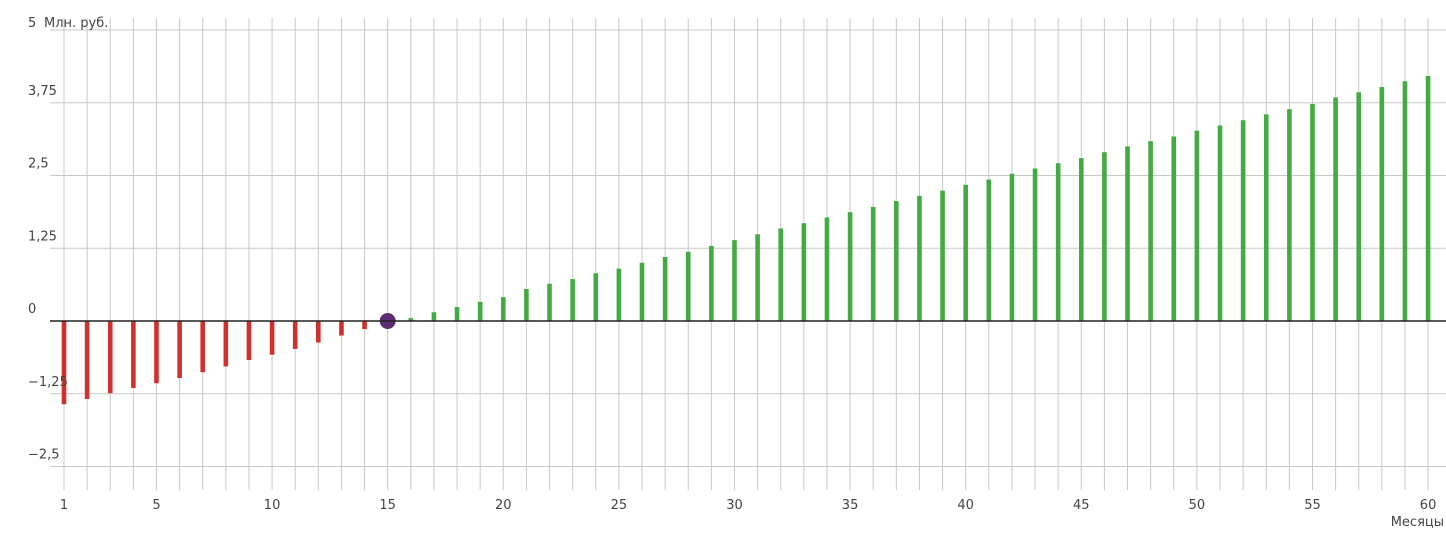  What do you see at coordinates (1197, 505) in the screenshot?
I see `x-tick-label: 50` at bounding box center [1197, 505].